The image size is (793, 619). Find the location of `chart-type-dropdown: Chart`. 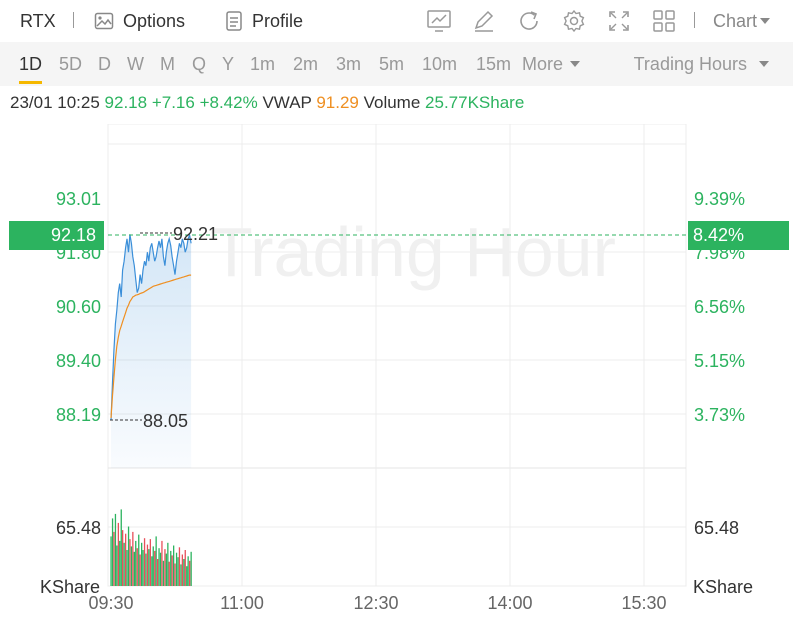

chart-type-dropdown: Chart is located at coordinates (742, 21).